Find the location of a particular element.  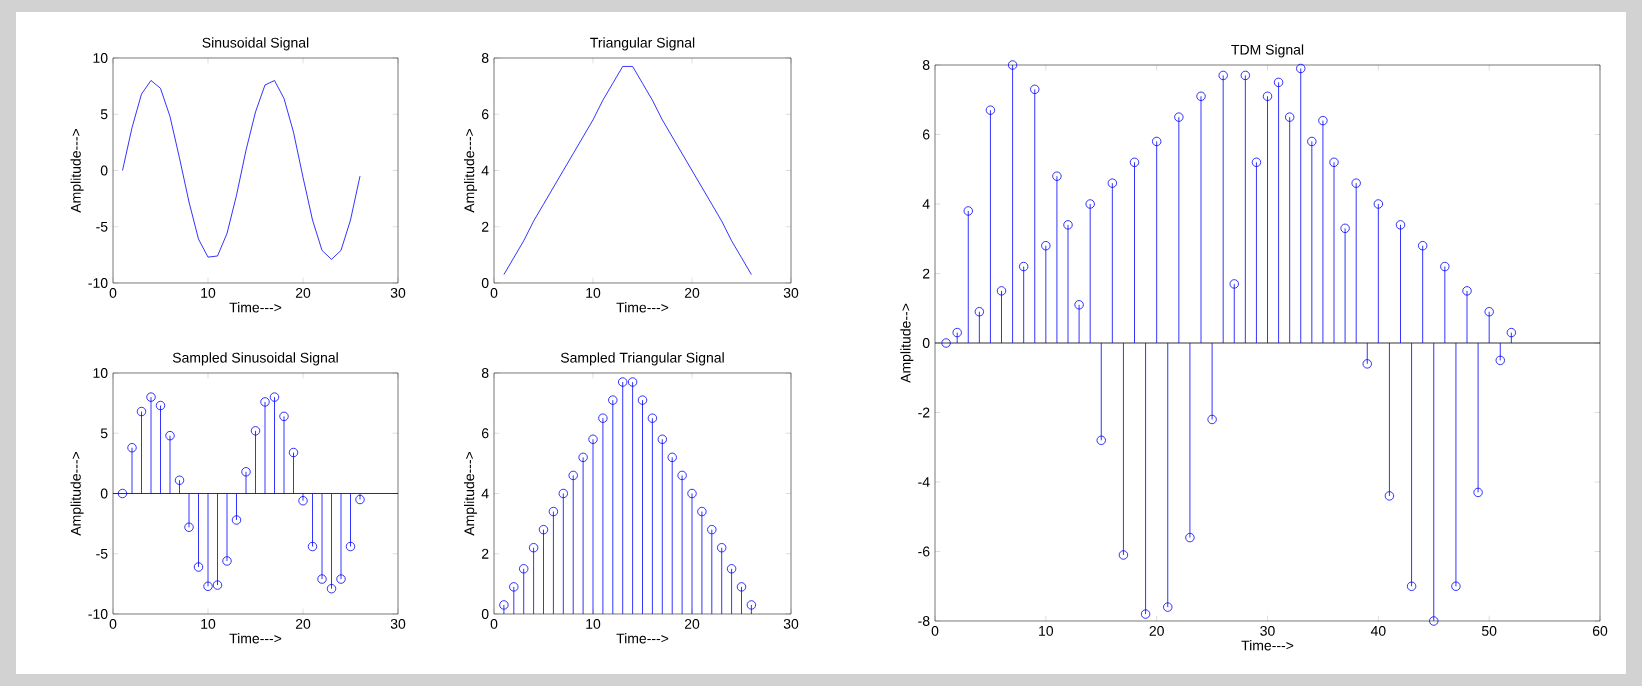

y-tick-label: 6 is located at coordinates (926, 134).